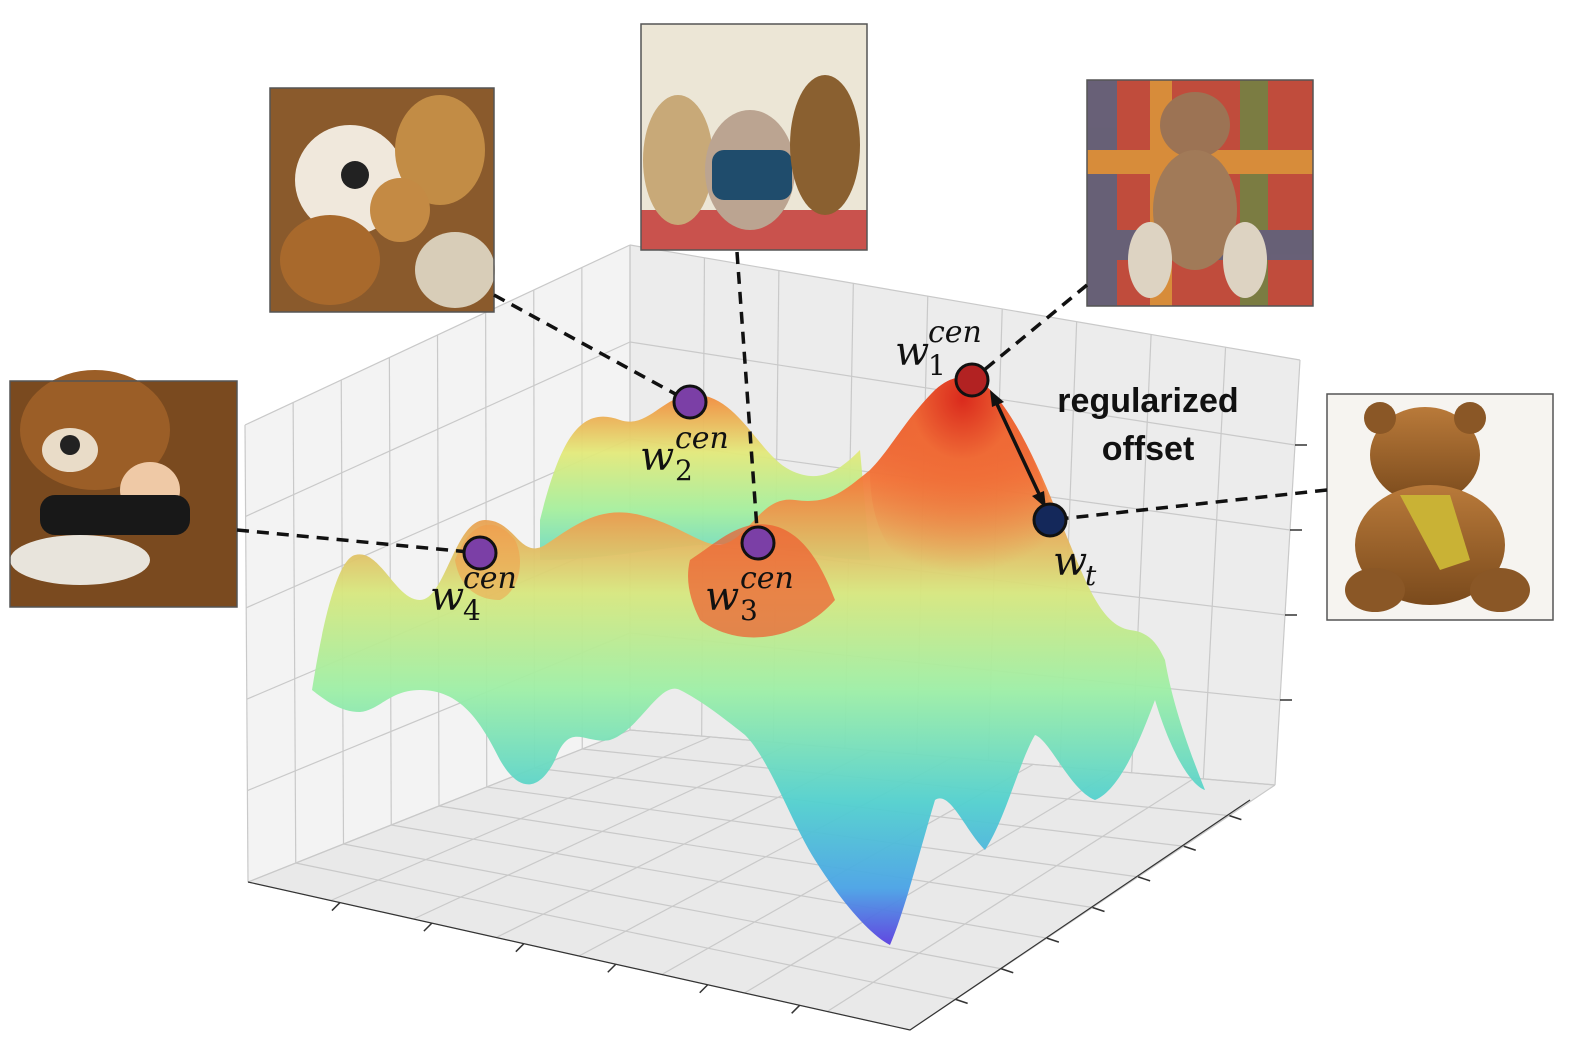 This screenshot has width=1580, height=1056. What do you see at coordinates (123, 489) in the screenshot?
I see `image-child-teddy` at bounding box center [123, 489].